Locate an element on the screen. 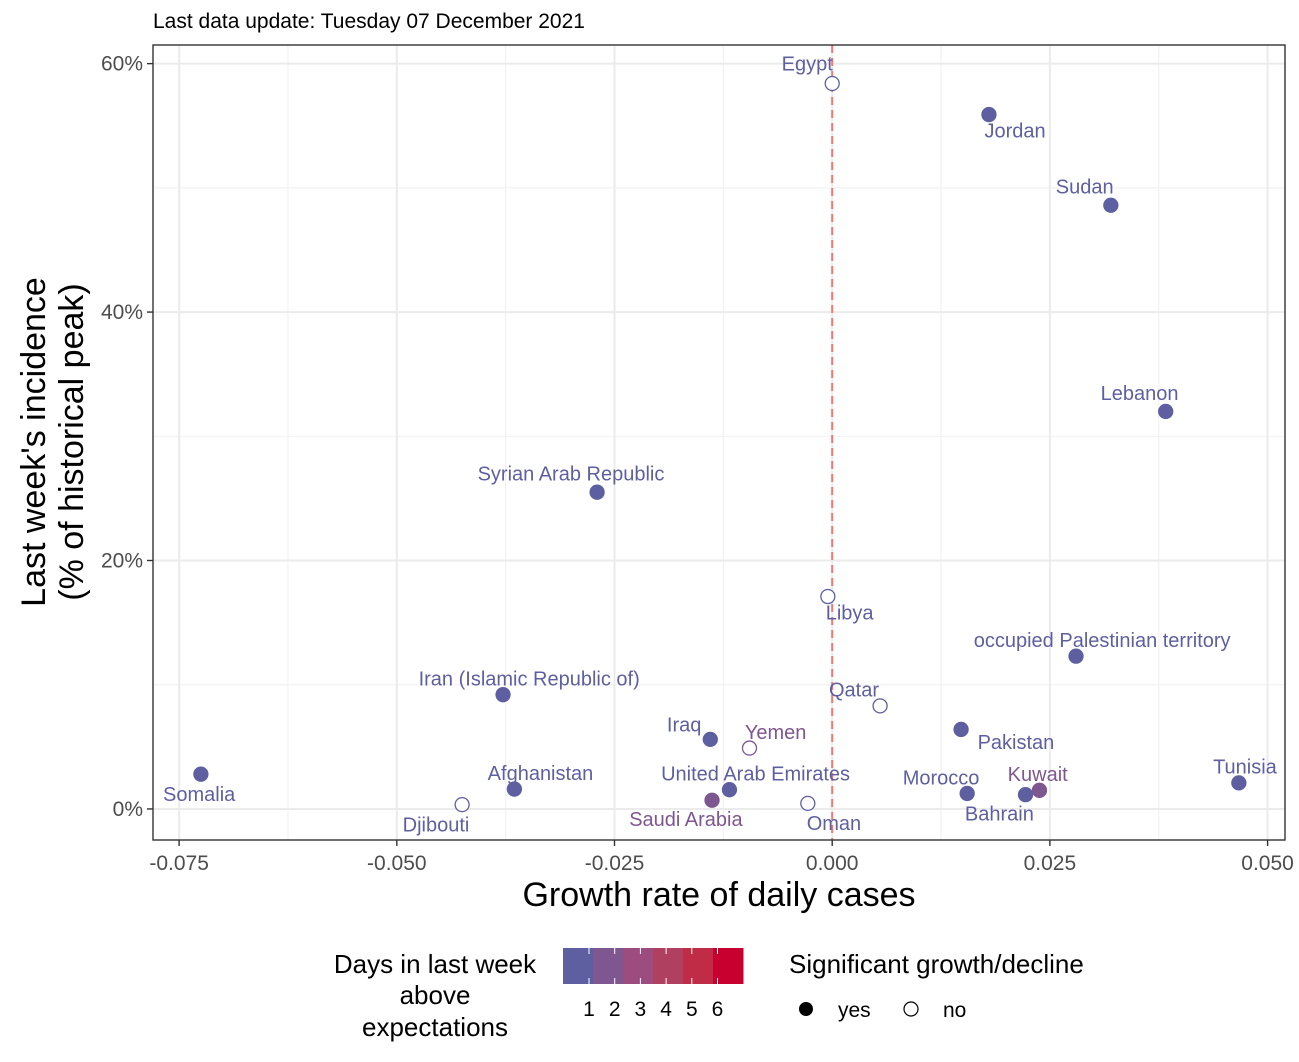 The image size is (1299, 1062). label-iraq: Iraq is located at coordinates (684, 725).